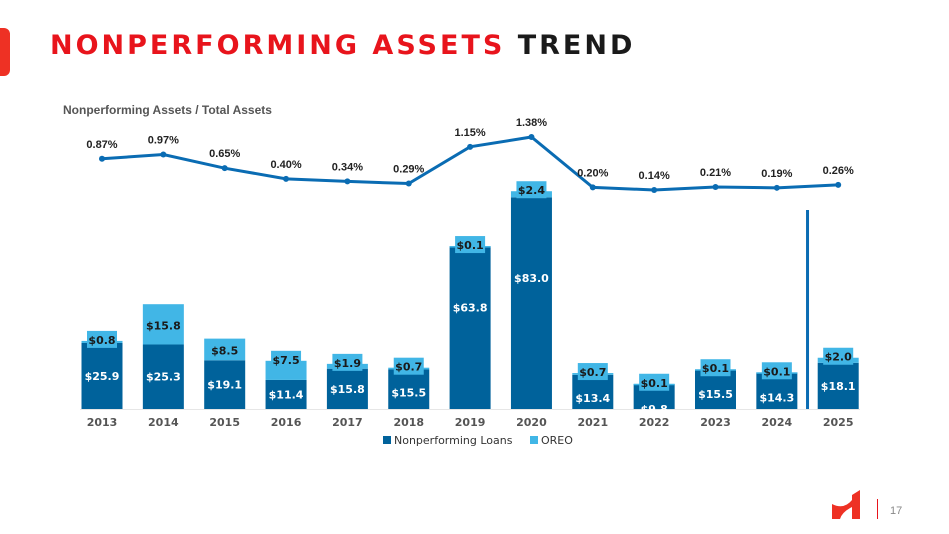 The height and width of the screenshot is (534, 949). What do you see at coordinates (838, 171) in the screenshot?
I see `line-label-2025: 0.26%` at bounding box center [838, 171].